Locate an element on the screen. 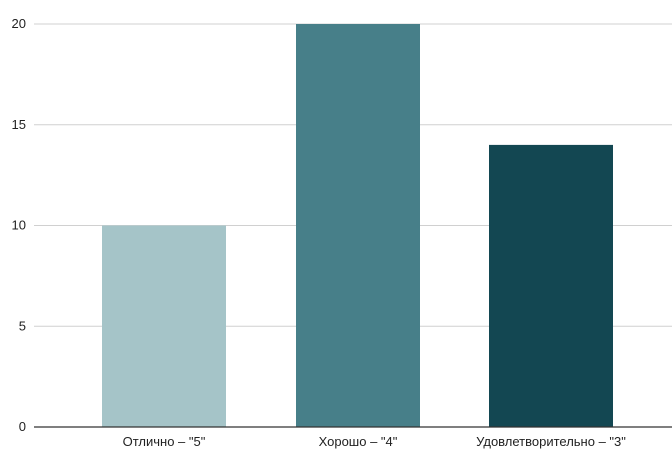 Image resolution: width=672 pixels, height=451 pixels. y-axis-ticks: 0 5 10 15 20 is located at coordinates (19, 225).